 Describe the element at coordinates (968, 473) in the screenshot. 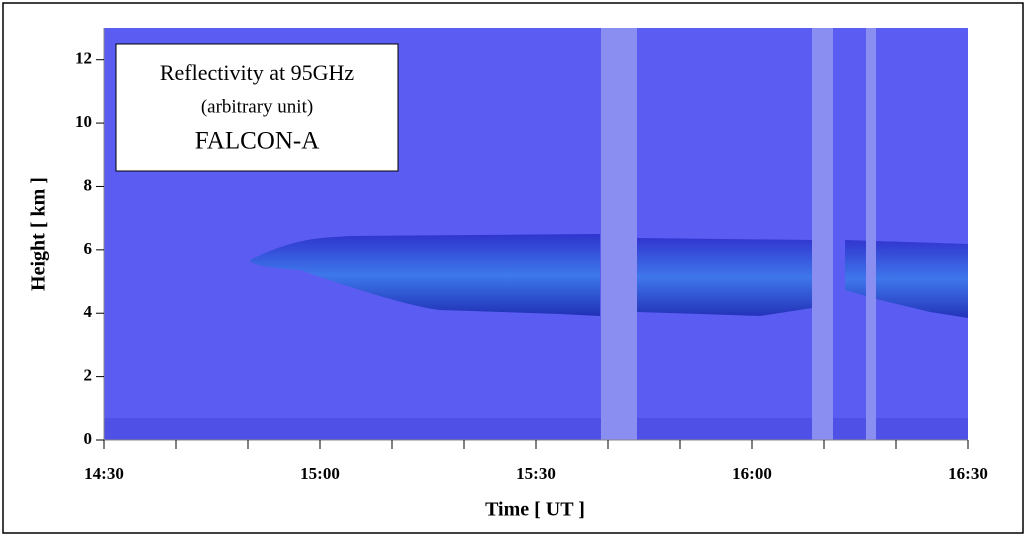

I see `x-tick-label: 16:30` at that location.